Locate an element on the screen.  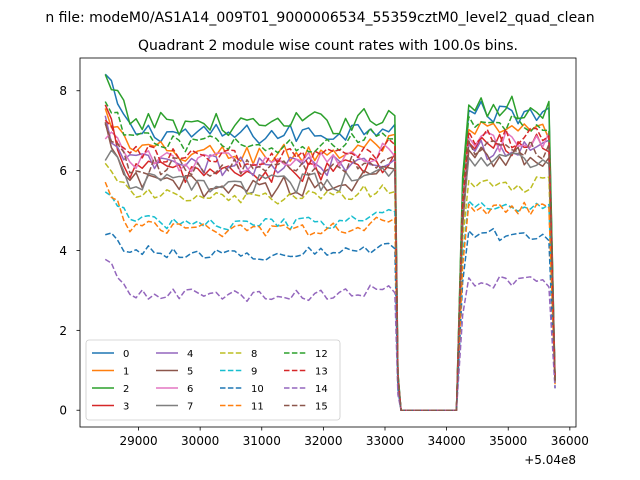
legend-label-14: 14 is located at coordinates (321, 389).